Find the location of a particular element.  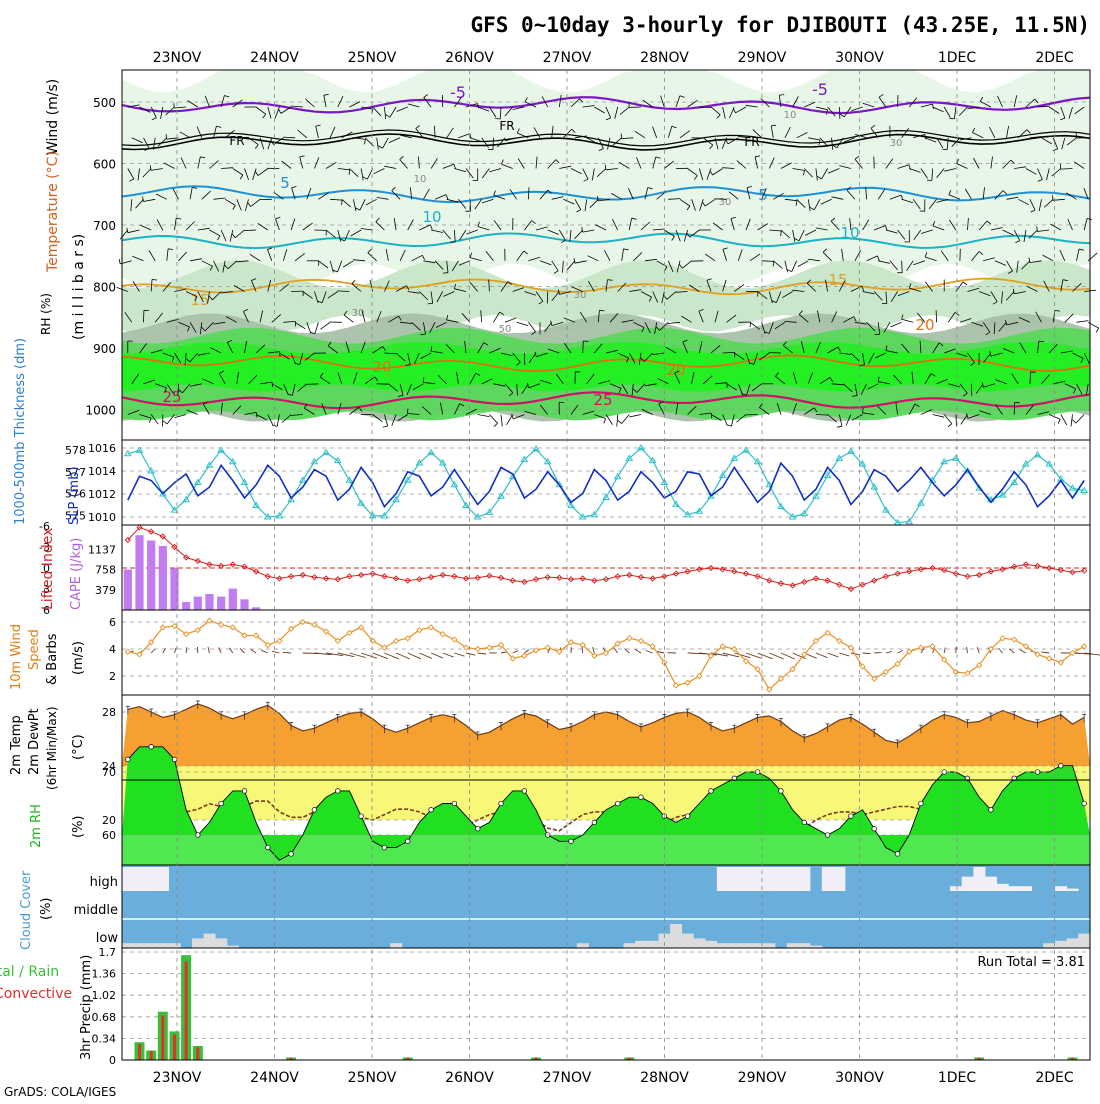

slp-ytick: 1014 is located at coordinates (102, 471).